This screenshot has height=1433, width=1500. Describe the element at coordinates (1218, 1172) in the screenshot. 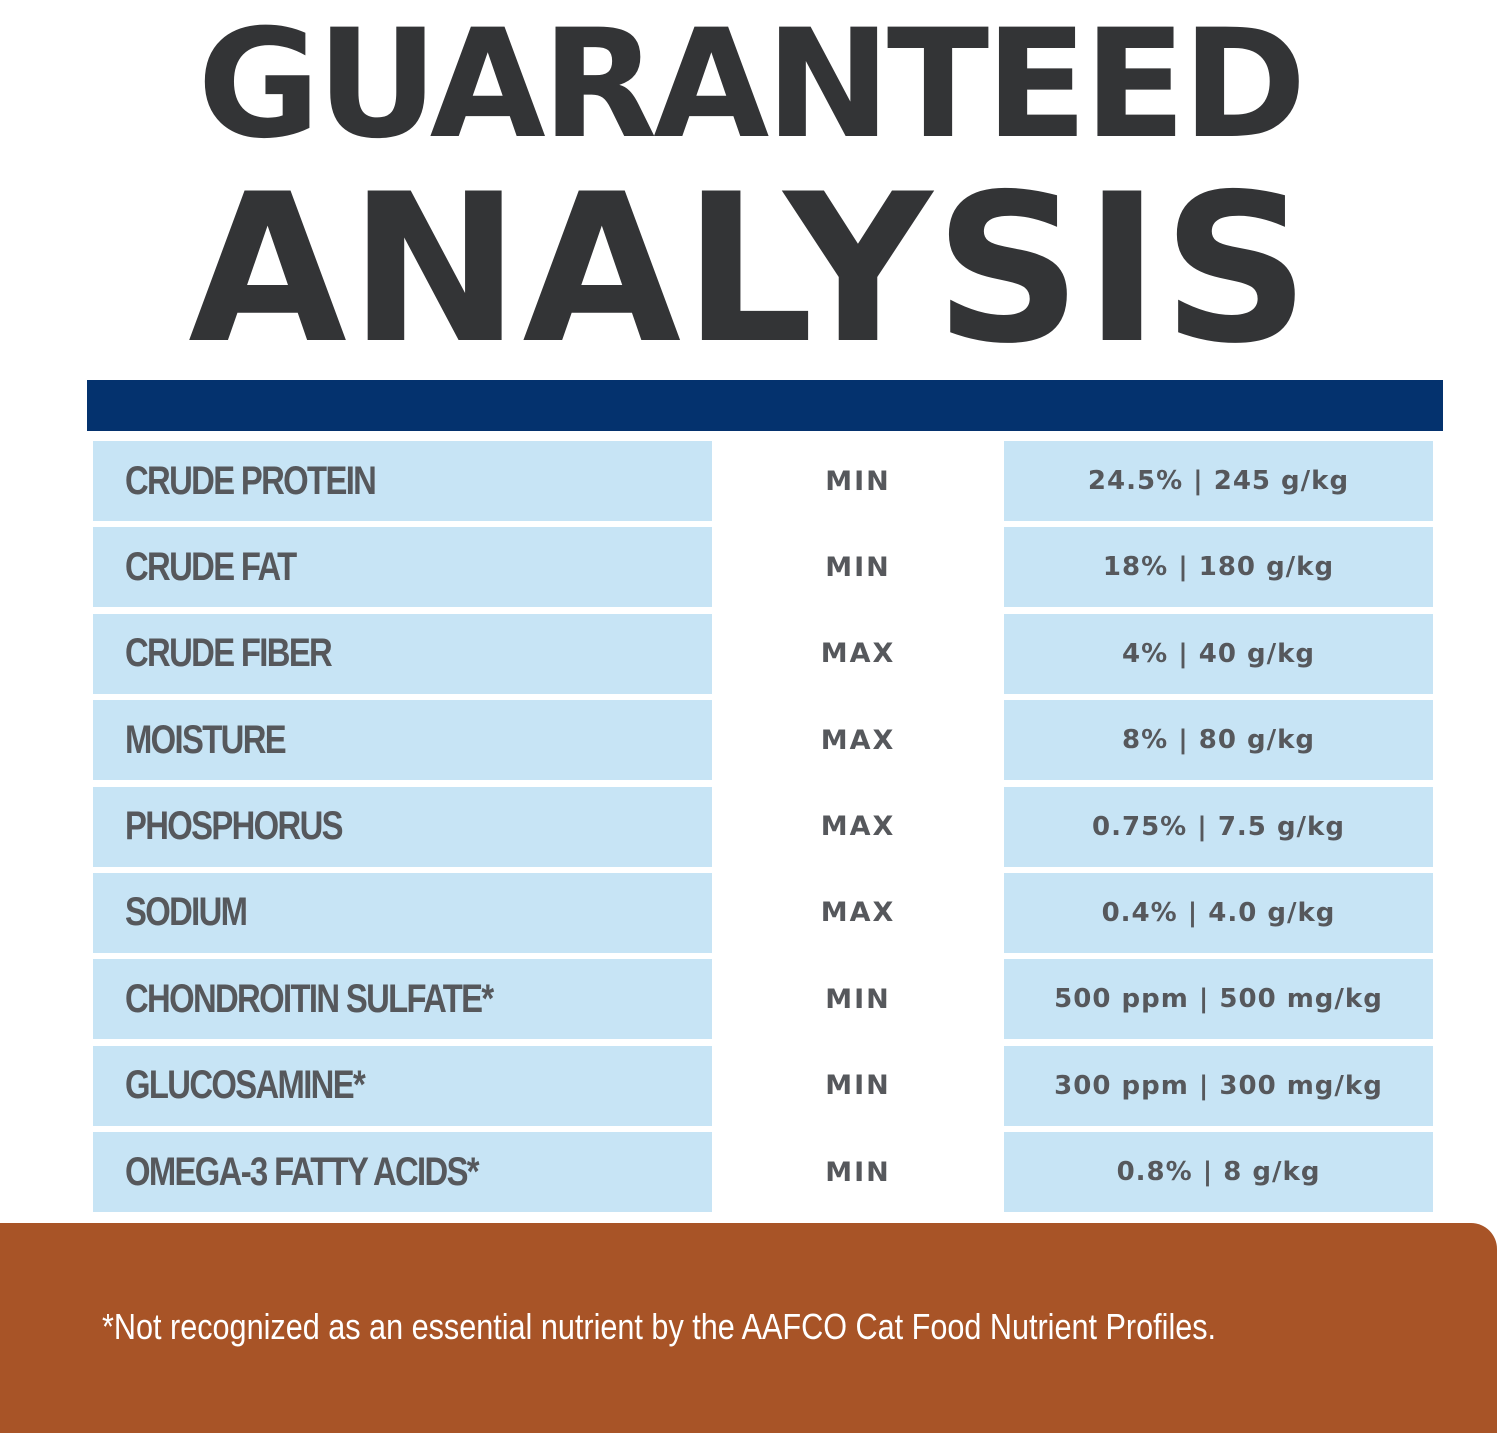

I see `value-cell: 0.8% | 8 g/kg` at that location.